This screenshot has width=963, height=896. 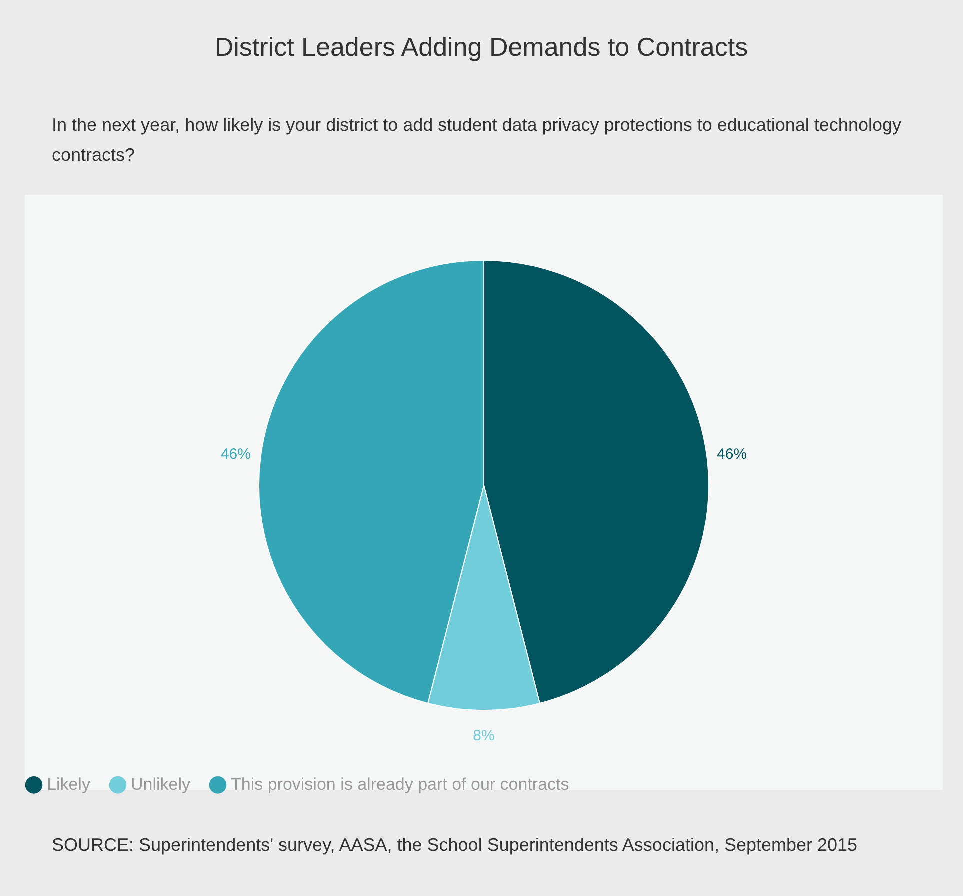 I want to click on chart-title: District Leaders Adding Demands to Contracts, so click(x=482, y=47).